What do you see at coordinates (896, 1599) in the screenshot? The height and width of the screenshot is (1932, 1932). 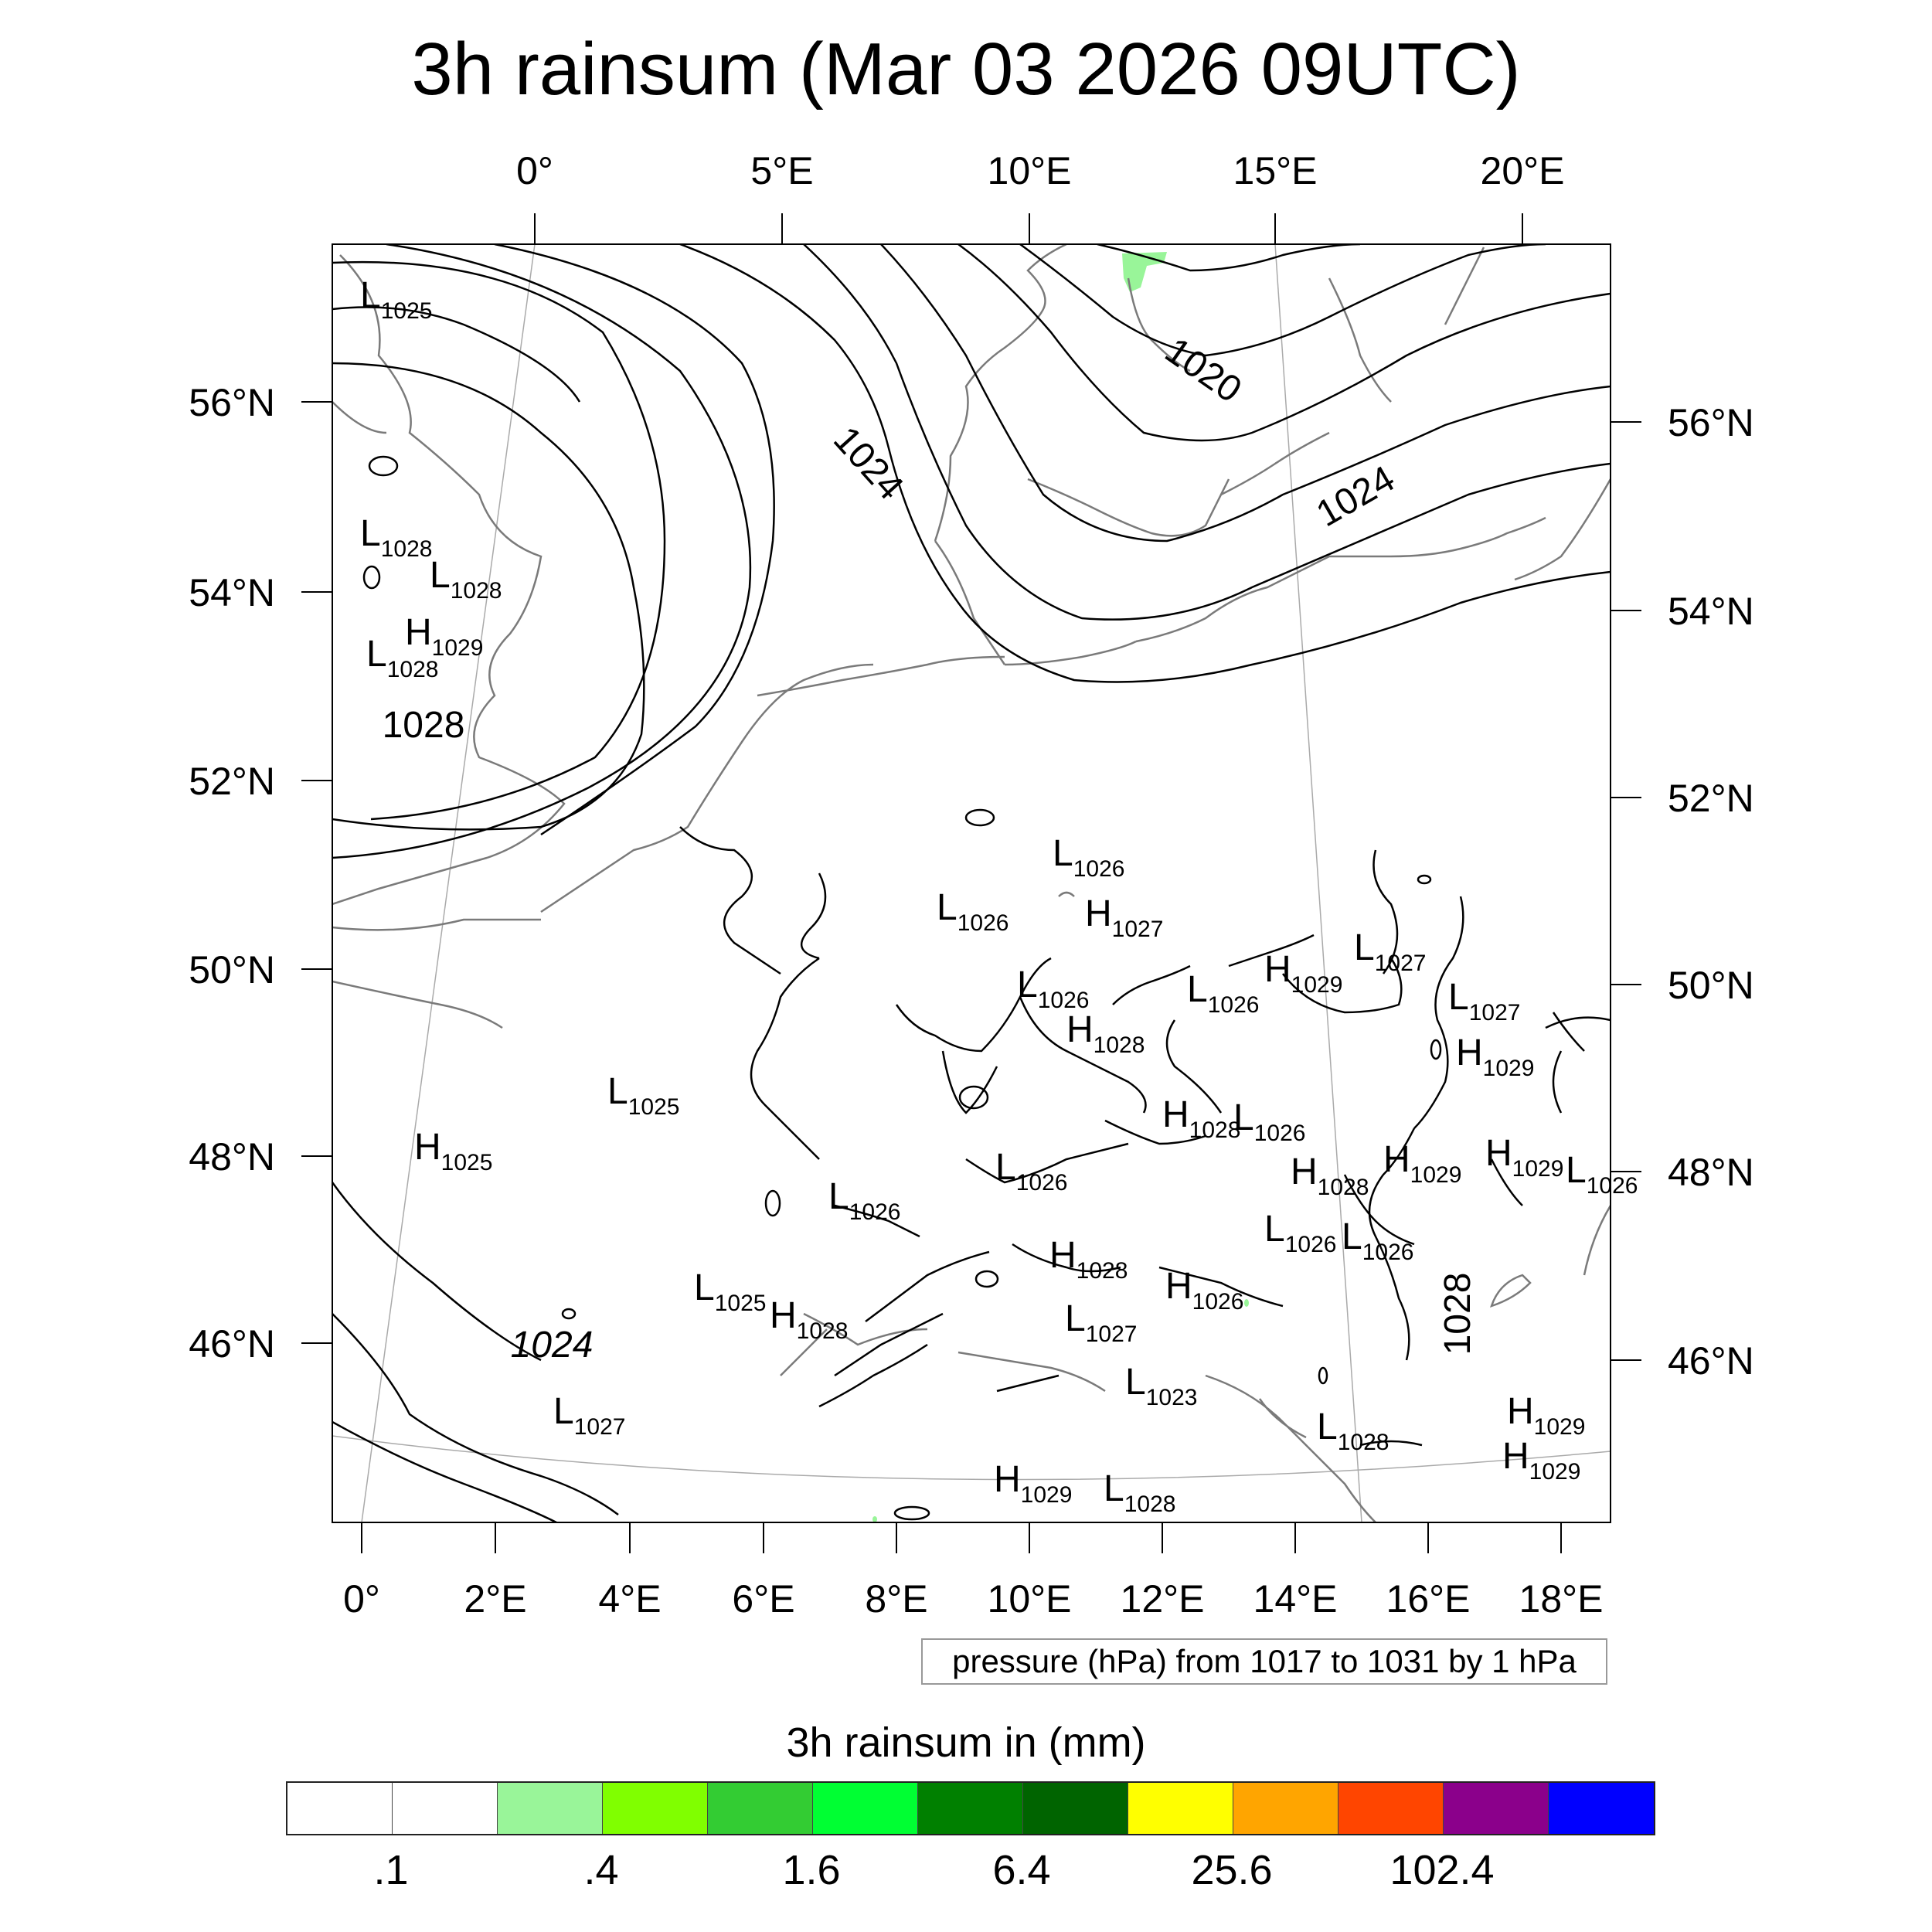 I see `lon-label: 8°E` at bounding box center [896, 1599].